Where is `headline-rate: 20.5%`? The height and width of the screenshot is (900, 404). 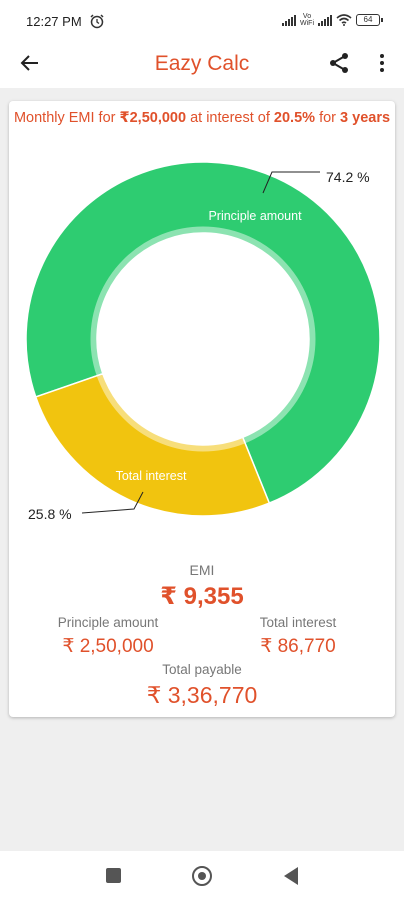 headline-rate: 20.5% is located at coordinates (294, 118).